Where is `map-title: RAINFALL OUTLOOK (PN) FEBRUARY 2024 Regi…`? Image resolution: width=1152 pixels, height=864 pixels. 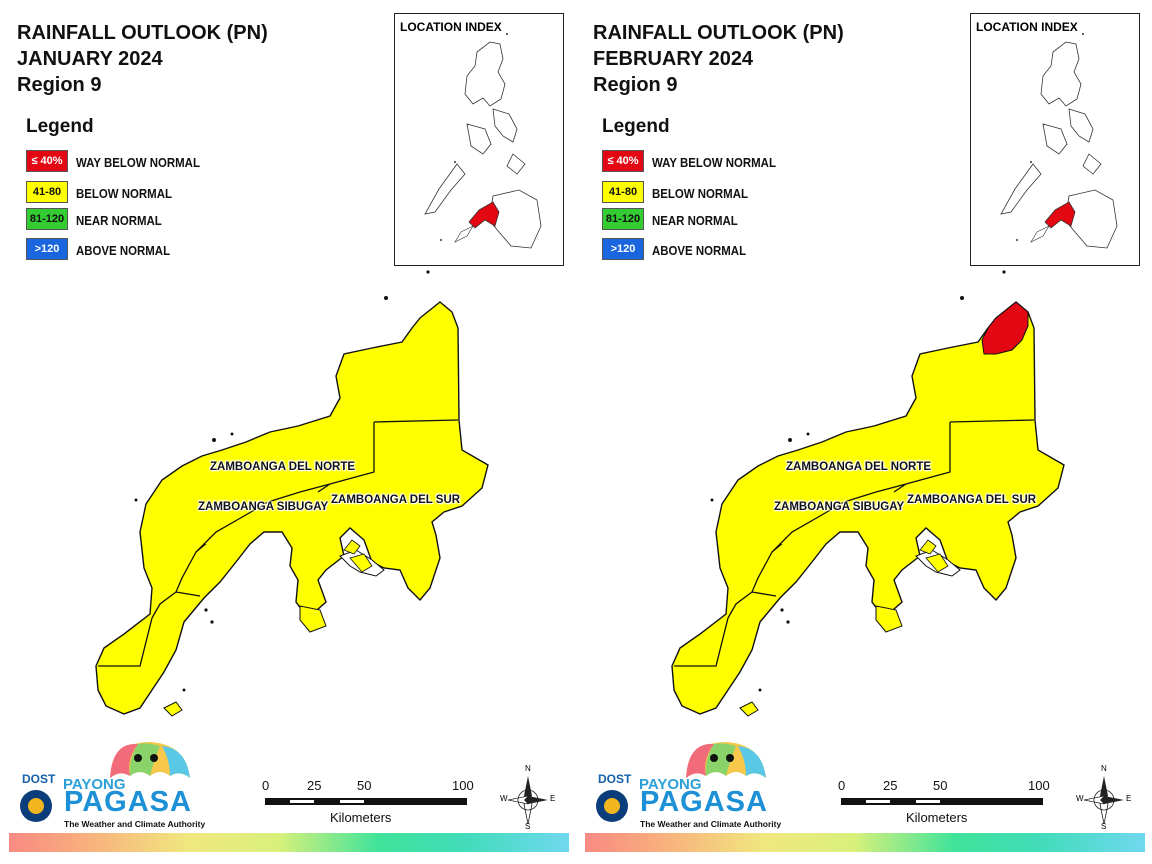 map-title: RAINFALL OUTLOOK (PN) FEBRUARY 2024 Regi… is located at coordinates (718, 59).